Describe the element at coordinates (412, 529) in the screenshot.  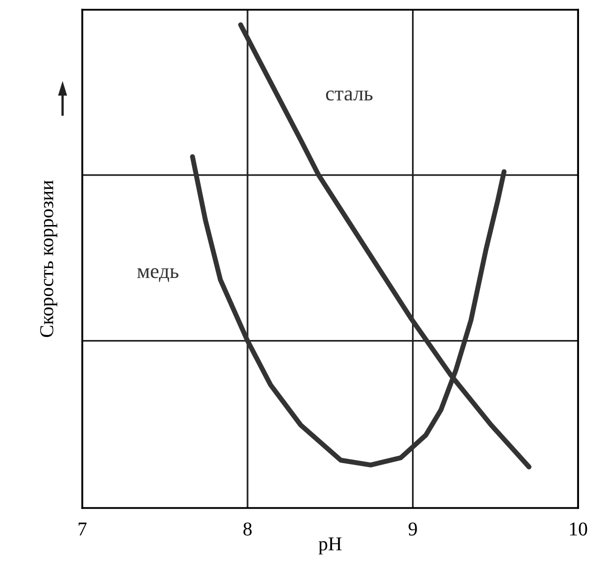
I see `x-tick-label: 9` at that location.